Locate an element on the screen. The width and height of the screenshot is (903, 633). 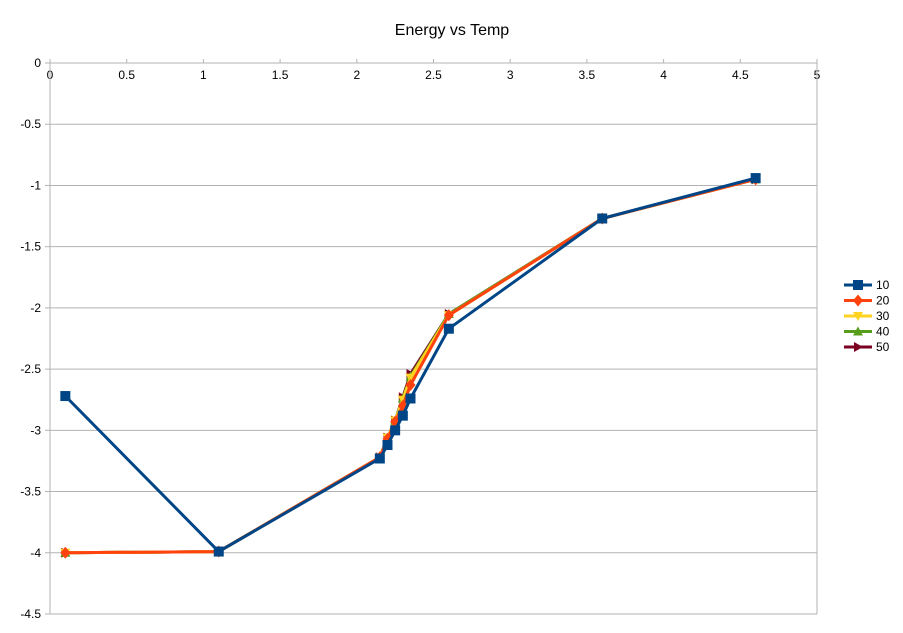
x-tick-label: 3 is located at coordinates (510, 75).